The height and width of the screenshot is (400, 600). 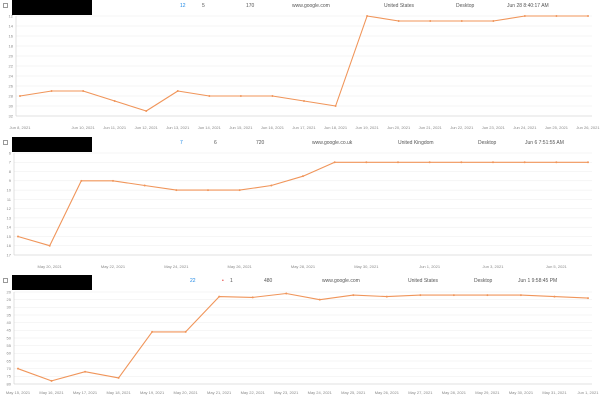 I want to click on y-tick-label: 12, so click(x=11, y=15).